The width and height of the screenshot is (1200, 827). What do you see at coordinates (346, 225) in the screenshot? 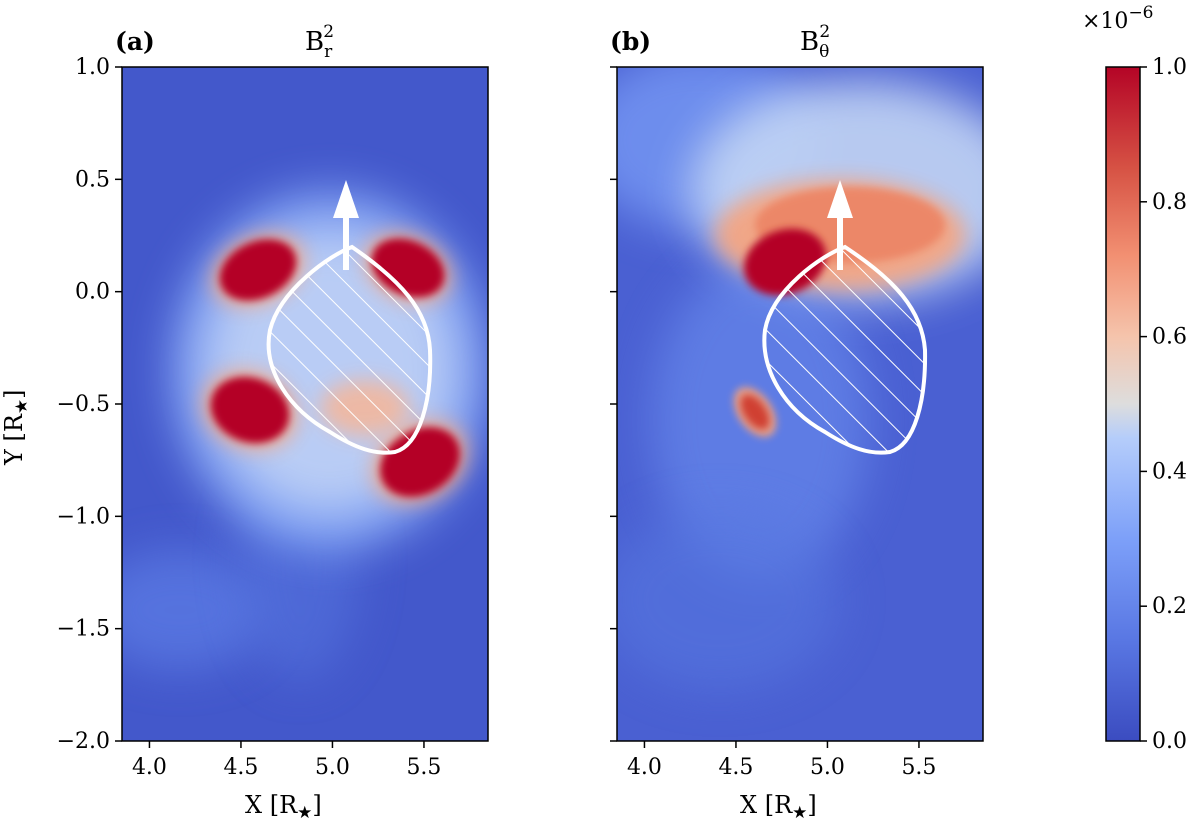
I see `panel-a-arrow` at bounding box center [346, 225].